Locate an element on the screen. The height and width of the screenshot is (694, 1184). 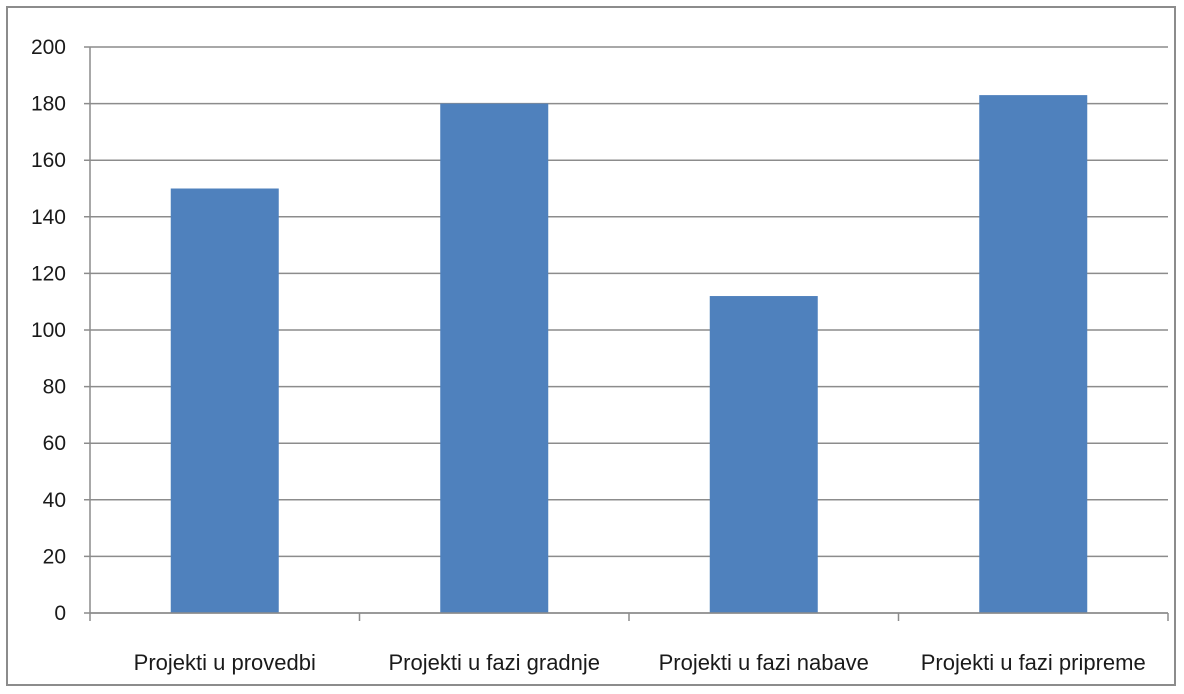
y-tick-label: 80 is located at coordinates (54, 387).